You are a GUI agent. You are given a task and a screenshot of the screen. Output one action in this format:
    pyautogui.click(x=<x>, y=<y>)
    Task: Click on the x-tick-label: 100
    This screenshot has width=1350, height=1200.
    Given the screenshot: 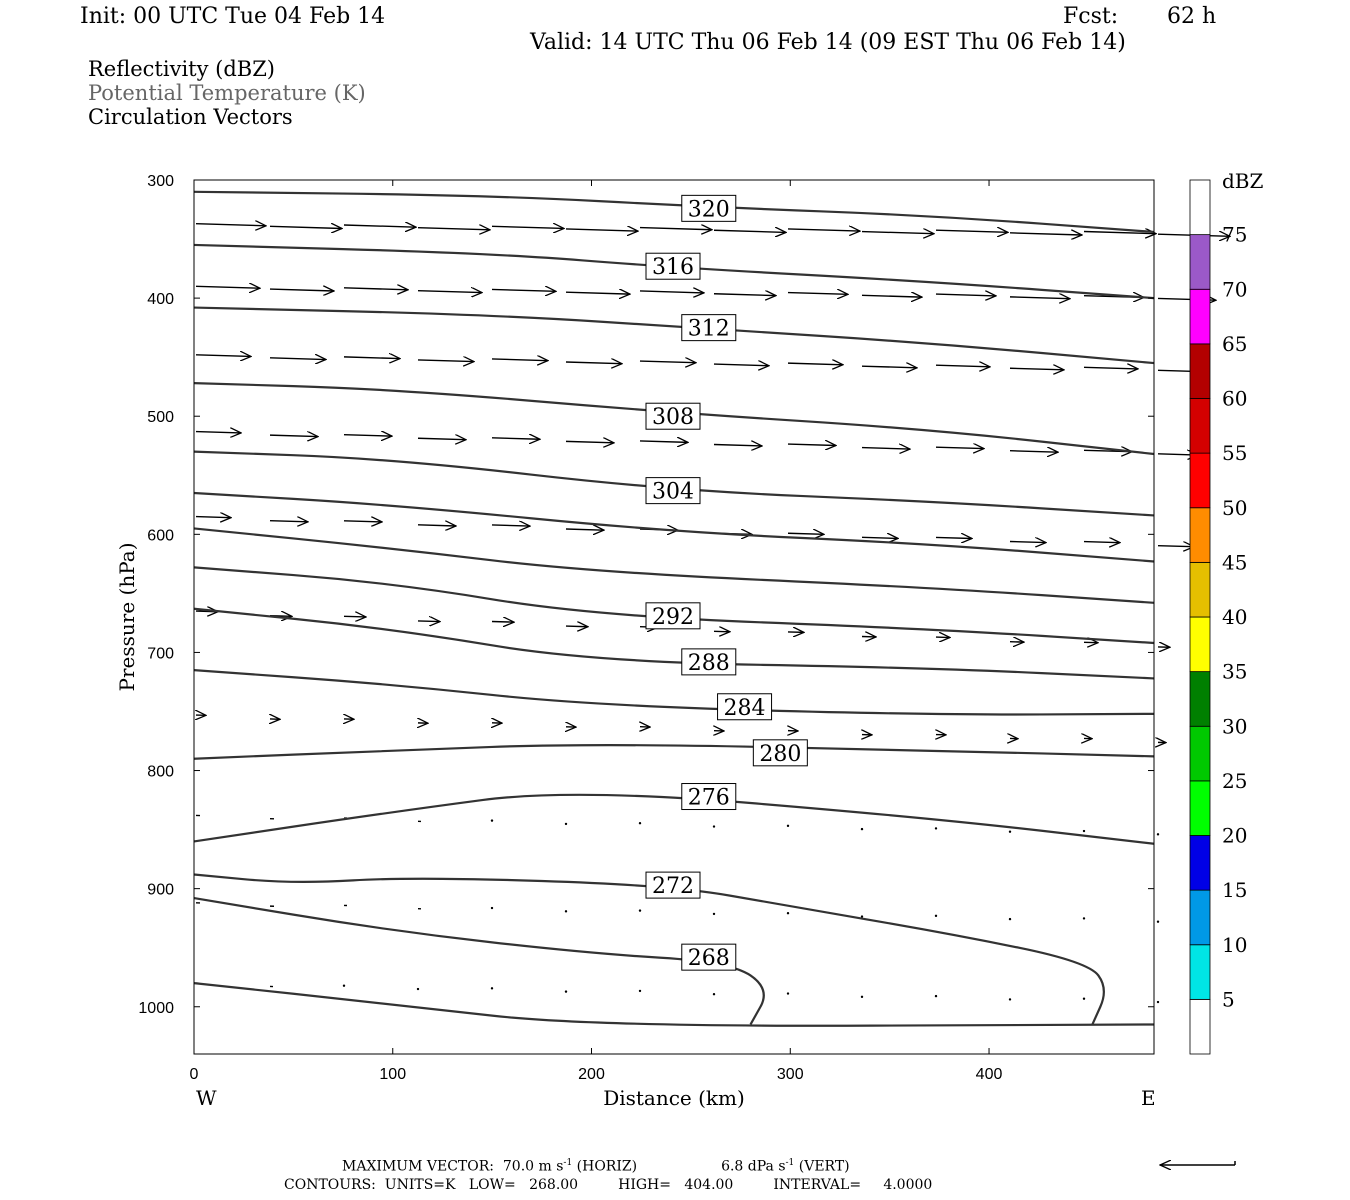 What is the action you would take?
    pyautogui.click(x=392, y=1074)
    